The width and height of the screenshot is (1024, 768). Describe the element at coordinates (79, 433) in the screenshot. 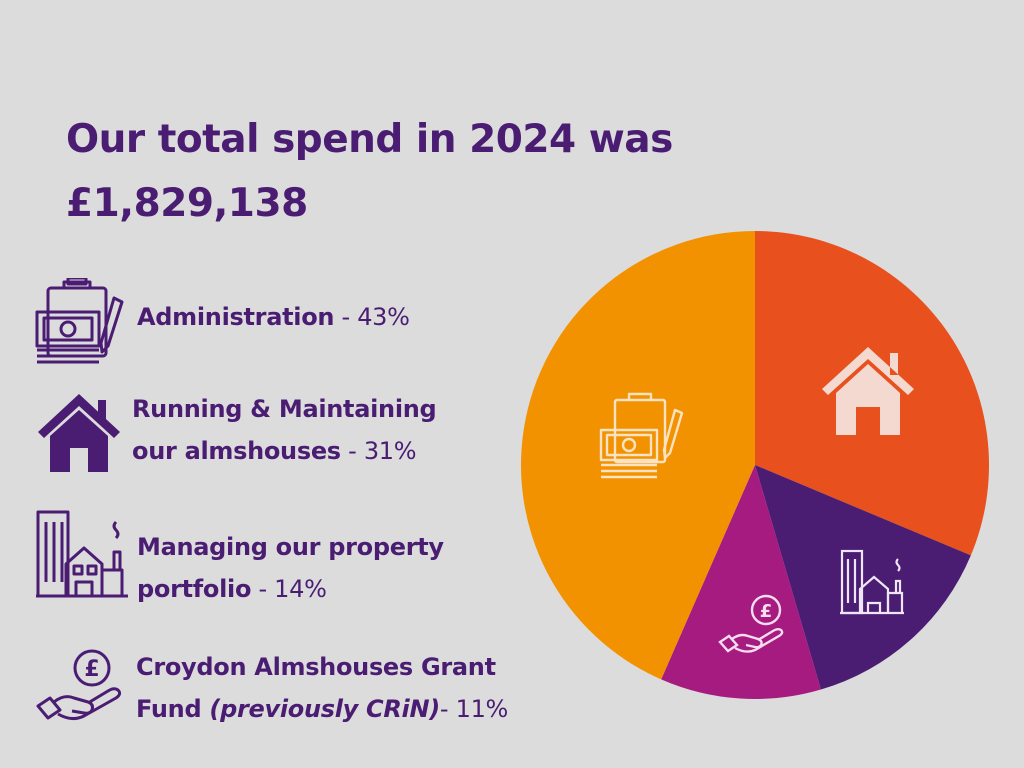

I see `house-icon` at that location.